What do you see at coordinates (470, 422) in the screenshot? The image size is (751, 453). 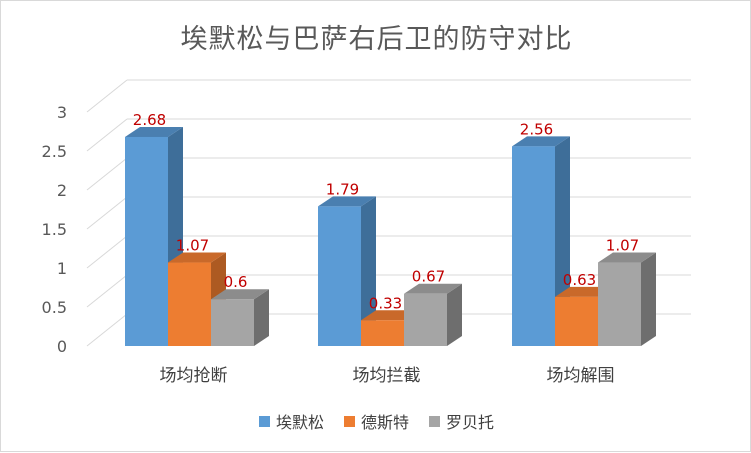 I see `legend-label-series-3: 罗贝托` at bounding box center [470, 422].